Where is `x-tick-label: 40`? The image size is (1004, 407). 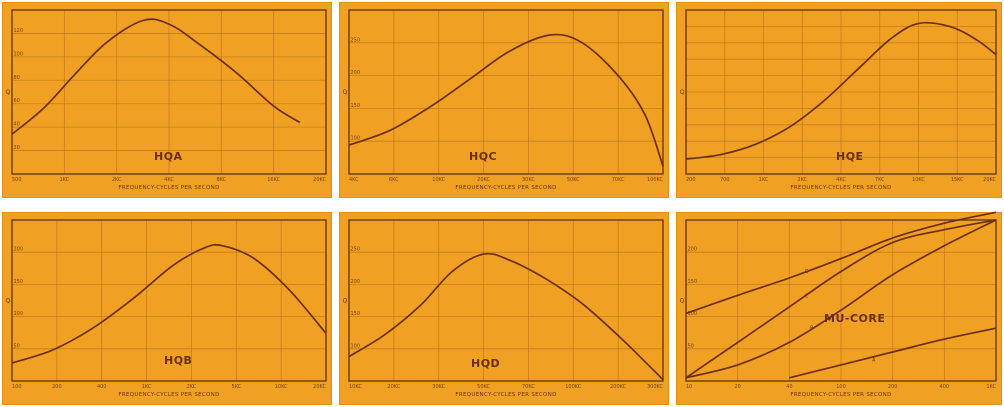 x-tick-label: 40 is located at coordinates (789, 387).